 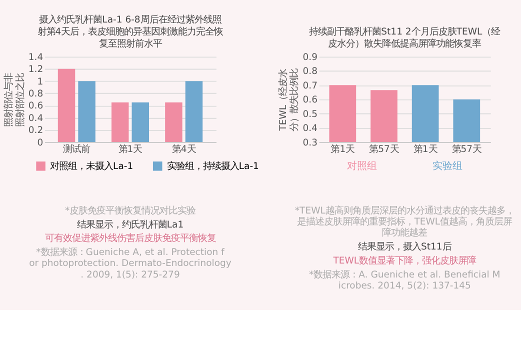 I want to click on y-axis-title: TEWL（经皮水分）散失比例比, so click(x=289, y=100).